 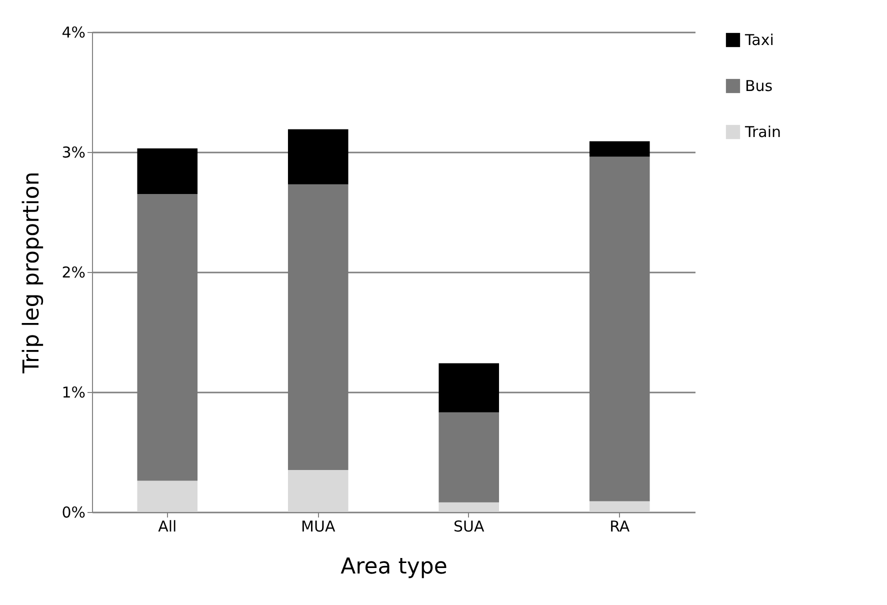 What do you see at coordinates (759, 40) in the screenshot?
I see `legend-label: Taxi` at bounding box center [759, 40].